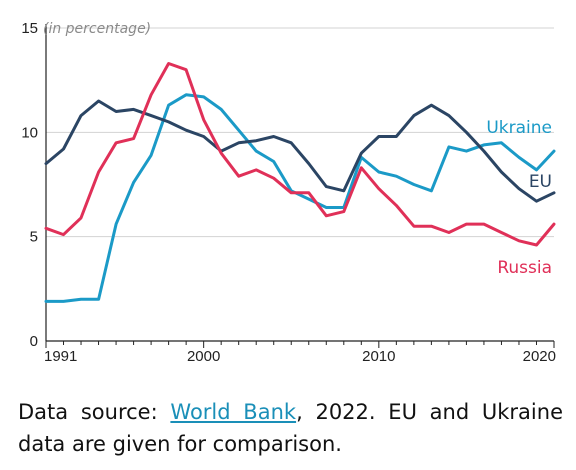 This screenshot has height=470, width=576. What do you see at coordinates (519, 198) in the screenshot?
I see `series-labels: Ukraine EU Russia` at bounding box center [519, 198].